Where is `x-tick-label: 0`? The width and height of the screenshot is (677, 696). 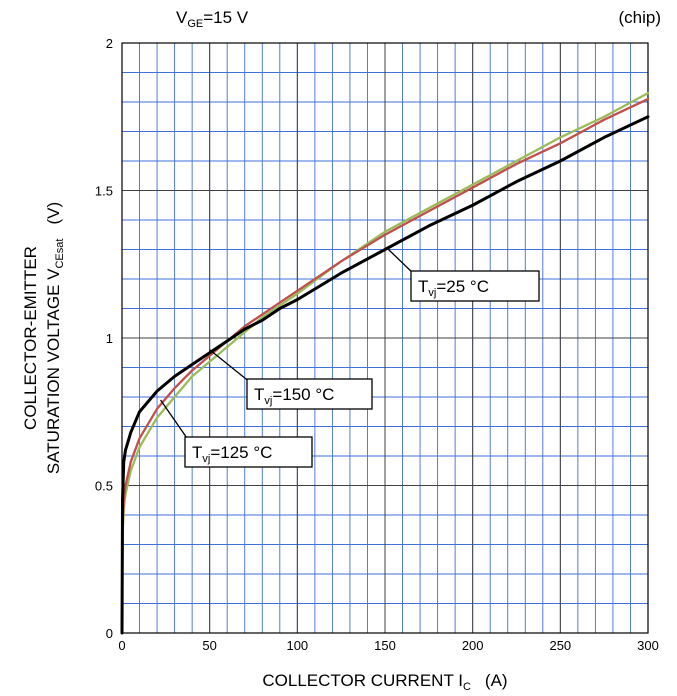 x-tick-label: 0 is located at coordinates (121, 645).